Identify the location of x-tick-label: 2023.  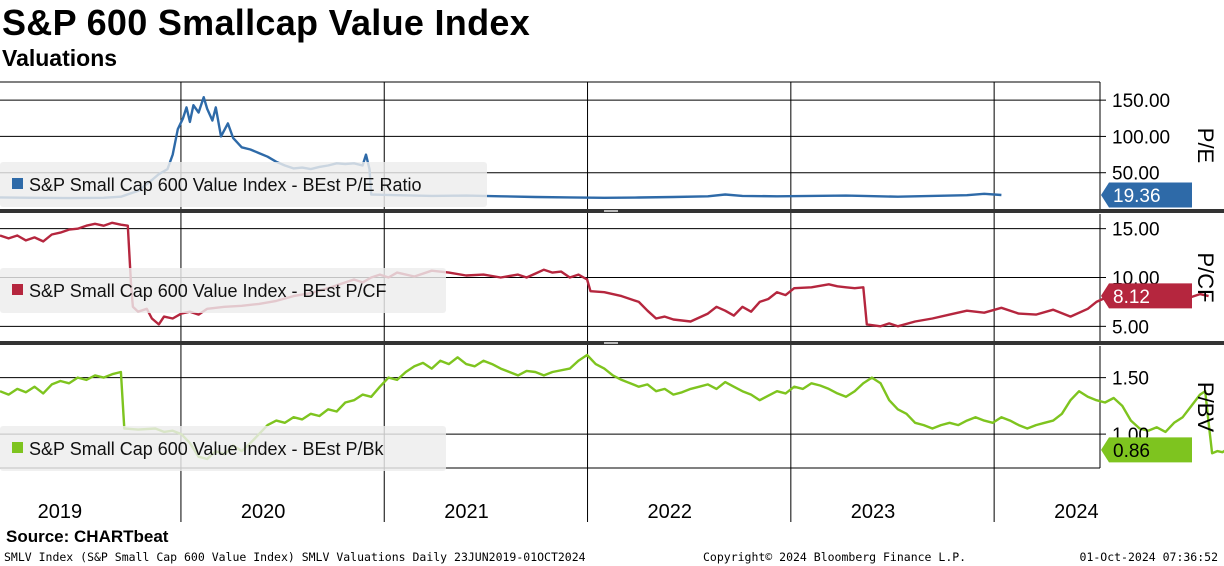
(873, 512).